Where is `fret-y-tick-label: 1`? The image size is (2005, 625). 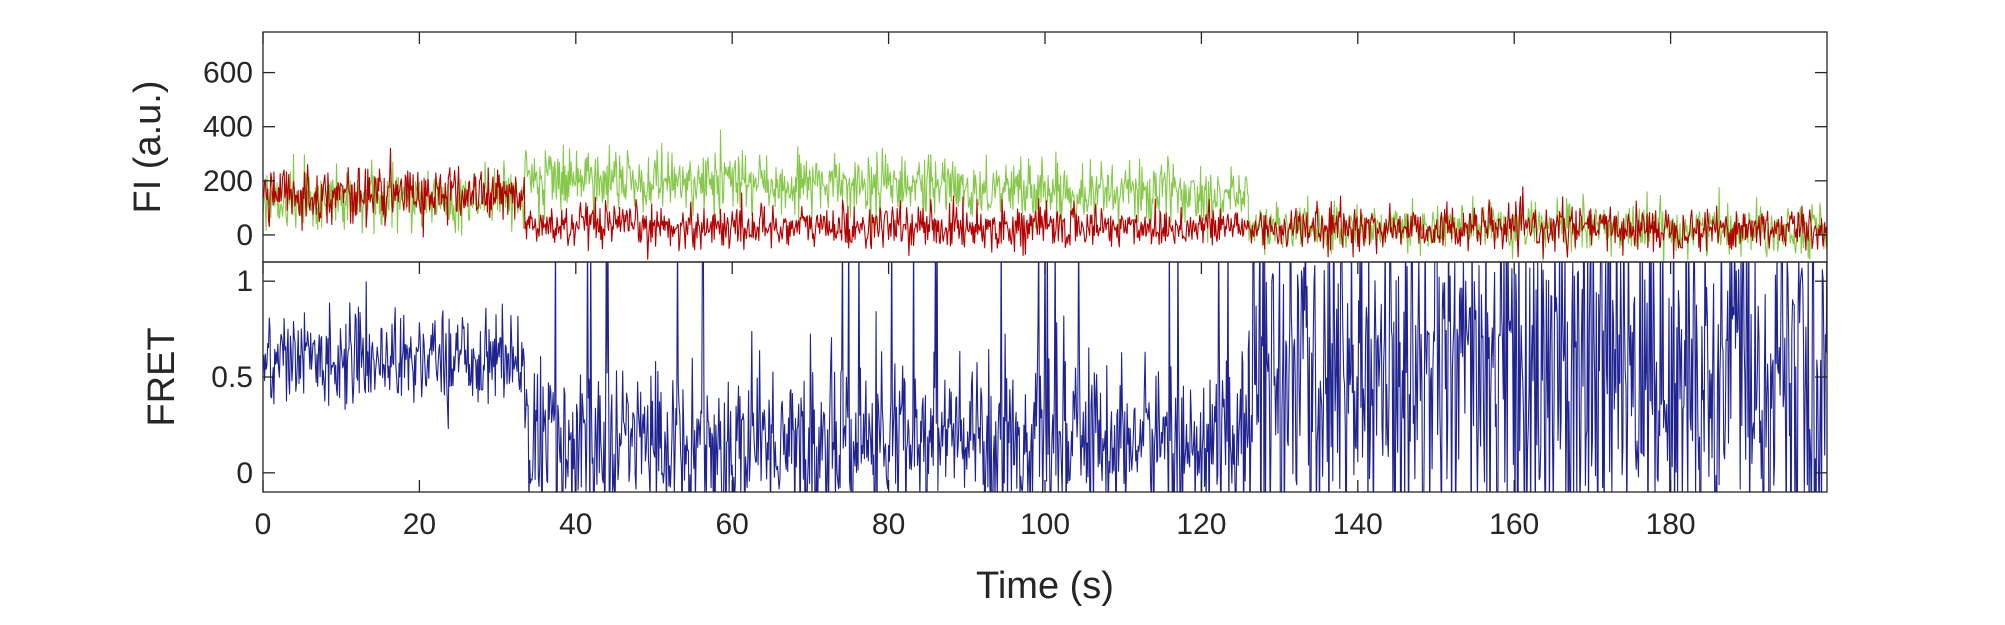 fret-y-tick-label: 1 is located at coordinates (244, 281).